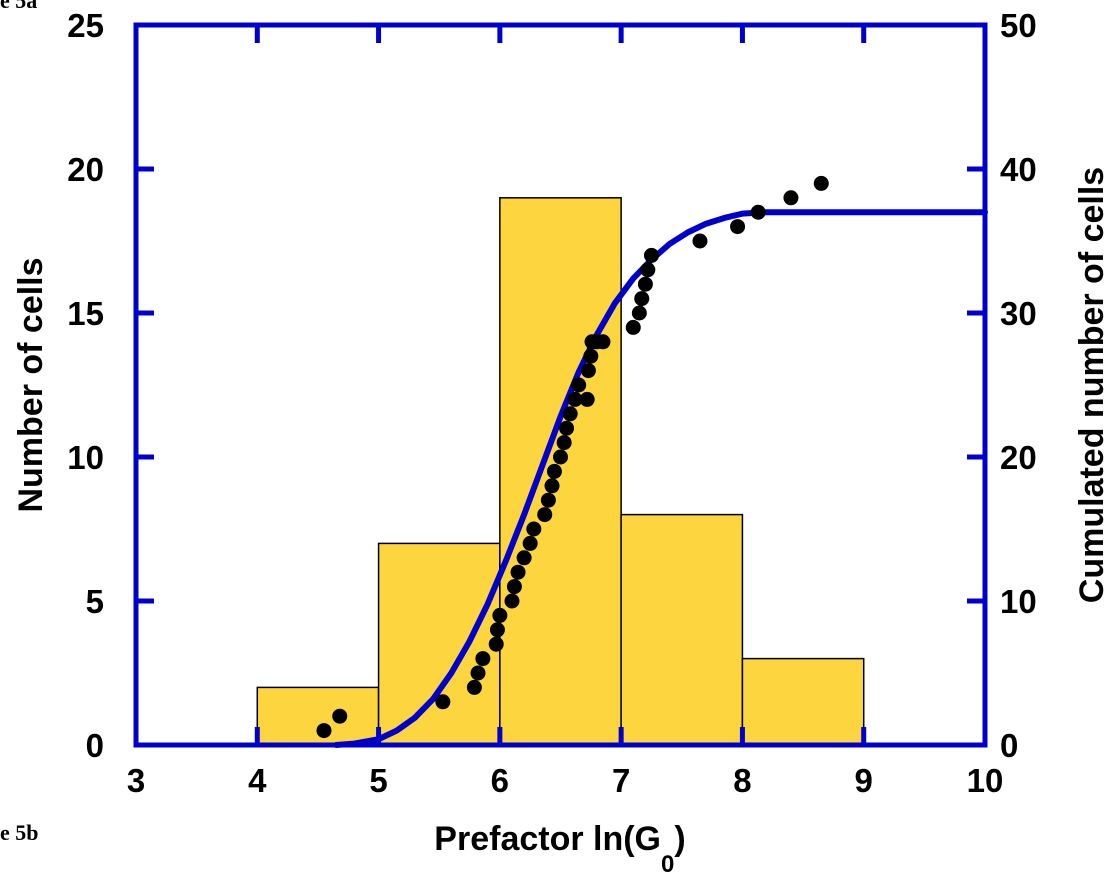  What do you see at coordinates (1018, 25) in the screenshot?
I see `y2-tick-label: 50` at bounding box center [1018, 25].